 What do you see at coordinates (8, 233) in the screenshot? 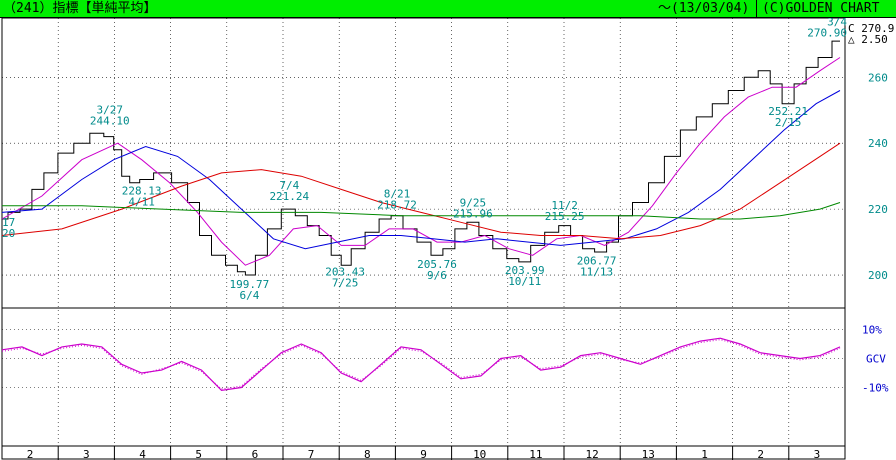
I see `annotation-value: 20` at bounding box center [8, 233].